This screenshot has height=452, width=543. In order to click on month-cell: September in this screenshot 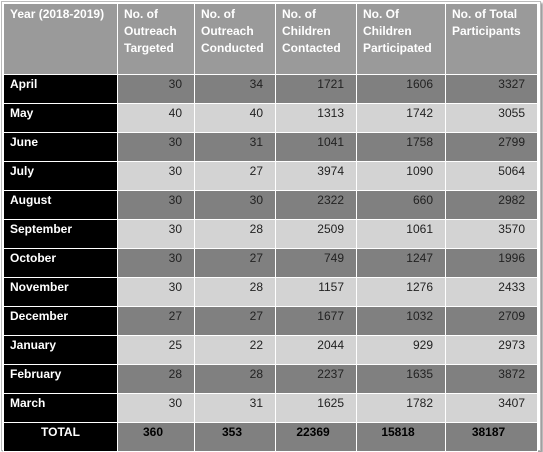, I will do `click(60, 234)`.